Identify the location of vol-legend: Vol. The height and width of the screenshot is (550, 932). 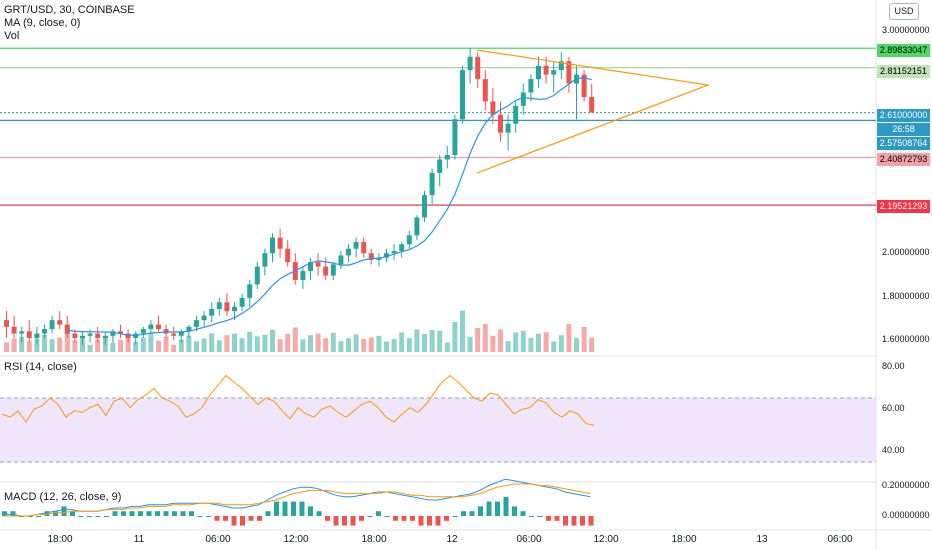
(12, 36).